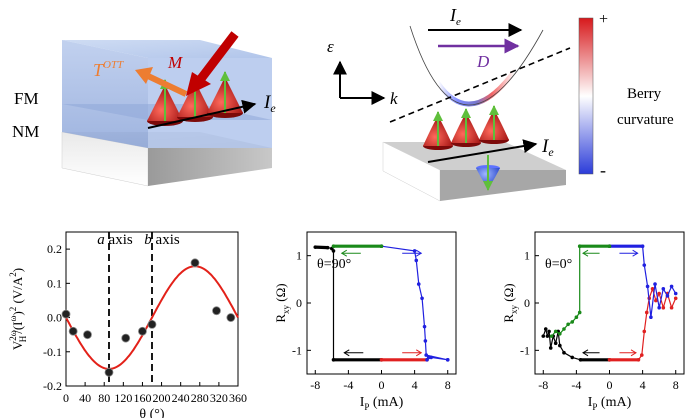  What do you see at coordinates (54, 249) in the screenshot?
I see `y-tick-label: 0.2` at bounding box center [54, 249].